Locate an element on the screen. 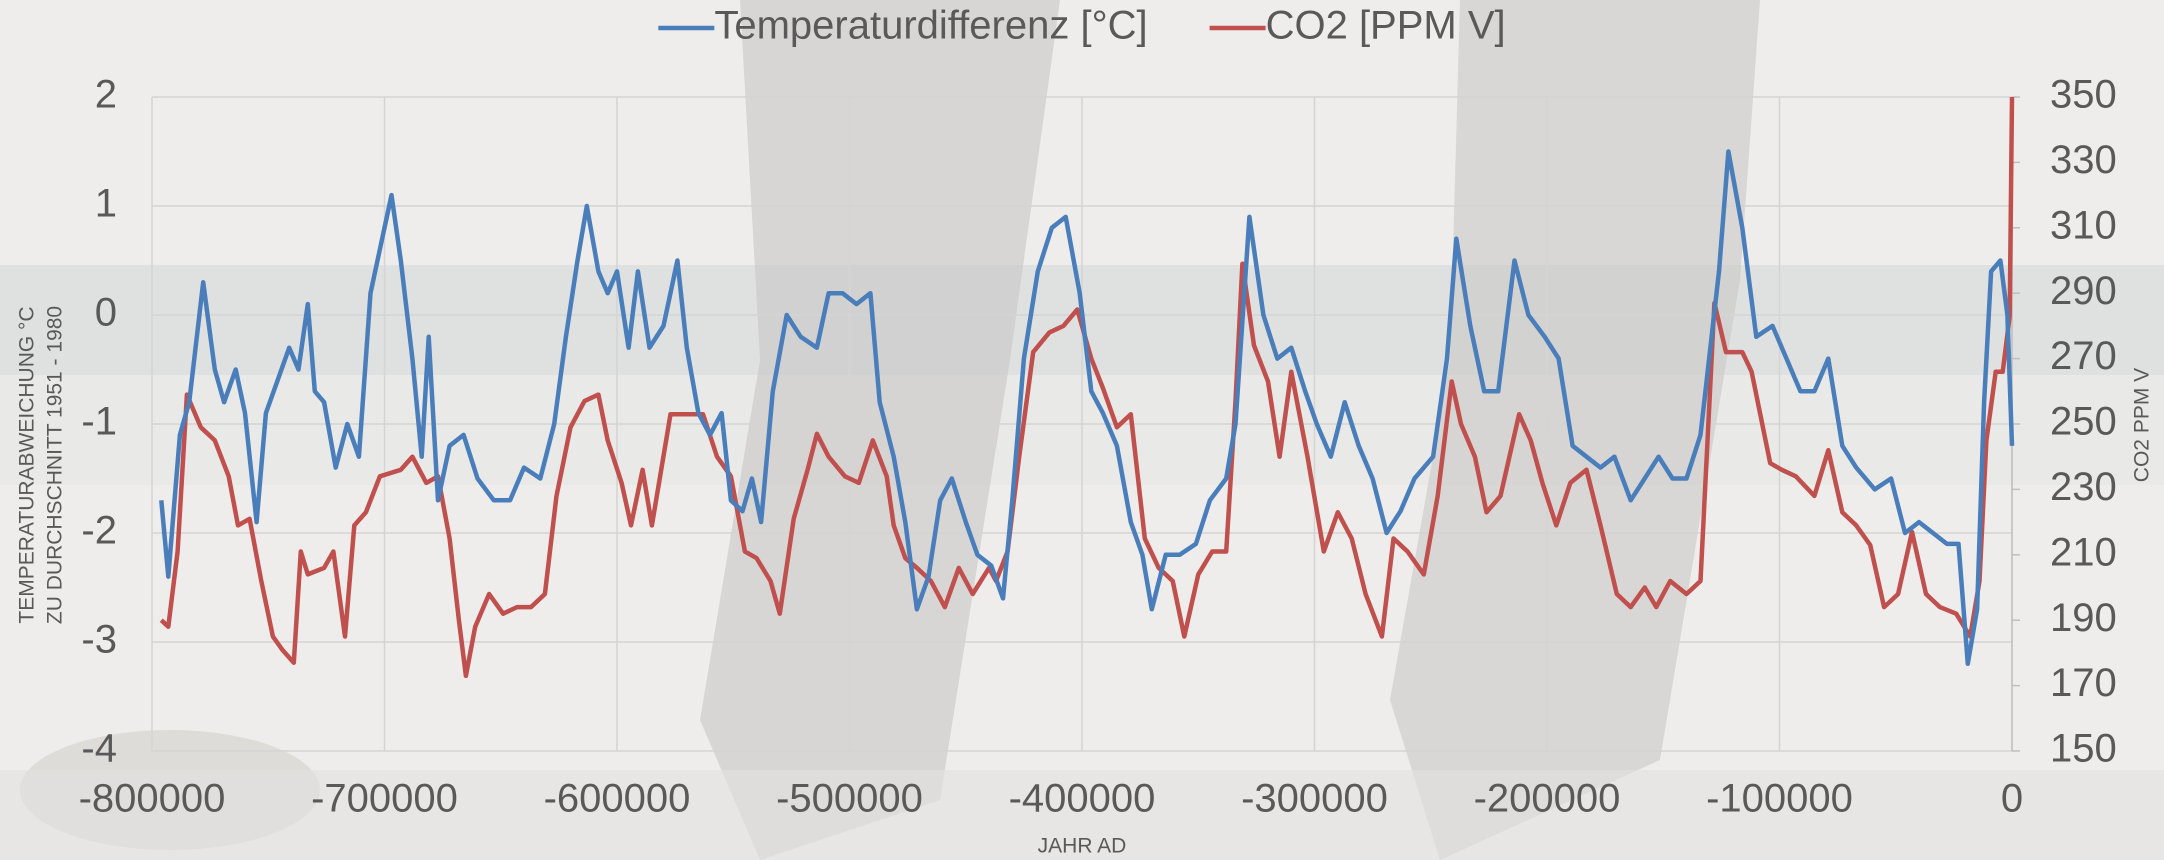 This screenshot has width=2164, height=860. legend-label: CO2 [PPM V] is located at coordinates (1386, 26).